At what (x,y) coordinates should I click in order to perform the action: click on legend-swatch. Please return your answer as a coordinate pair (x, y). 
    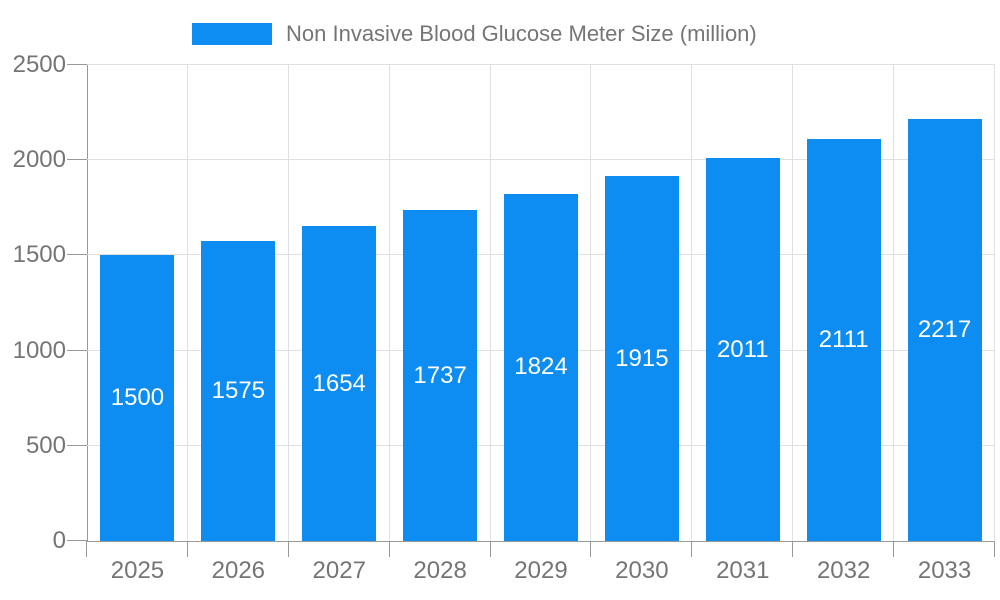
    Looking at the image, I should click on (232, 34).